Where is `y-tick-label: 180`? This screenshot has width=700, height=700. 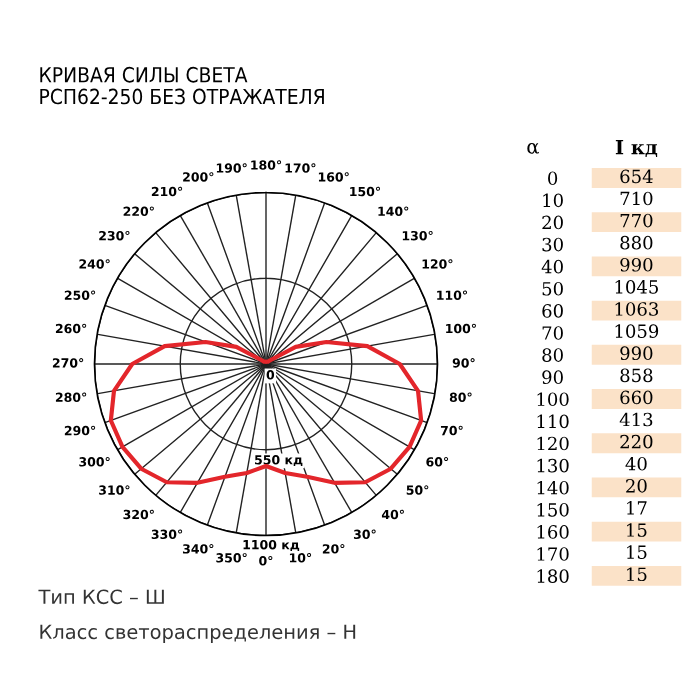 y-tick-label: 180 is located at coordinates (553, 576).